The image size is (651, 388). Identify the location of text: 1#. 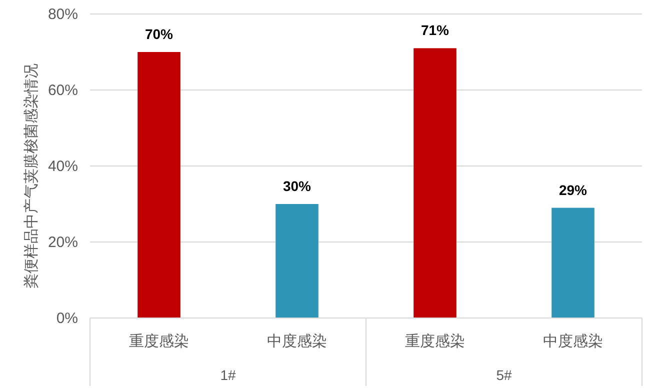
(228, 375).